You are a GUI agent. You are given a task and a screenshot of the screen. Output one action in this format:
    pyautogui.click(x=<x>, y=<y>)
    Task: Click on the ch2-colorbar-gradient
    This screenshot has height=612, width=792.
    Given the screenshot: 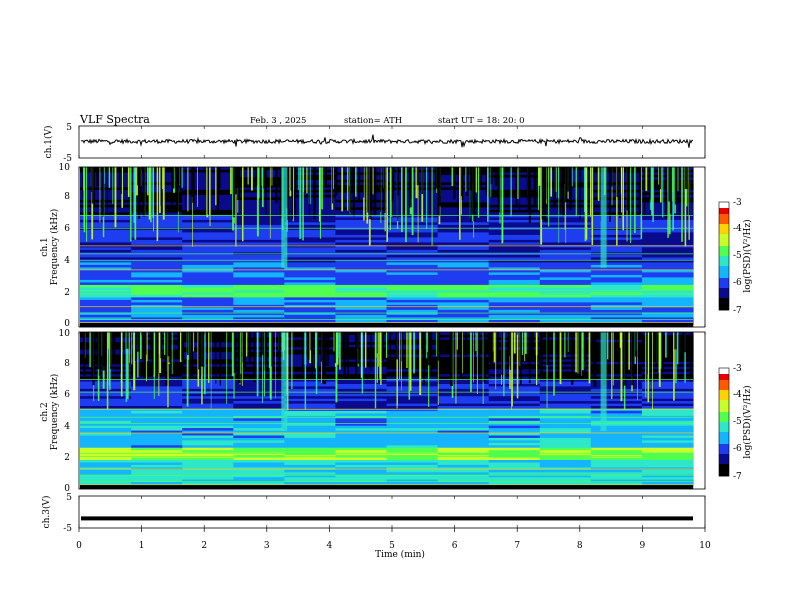 What is the action you would take?
    pyautogui.click(x=724, y=422)
    